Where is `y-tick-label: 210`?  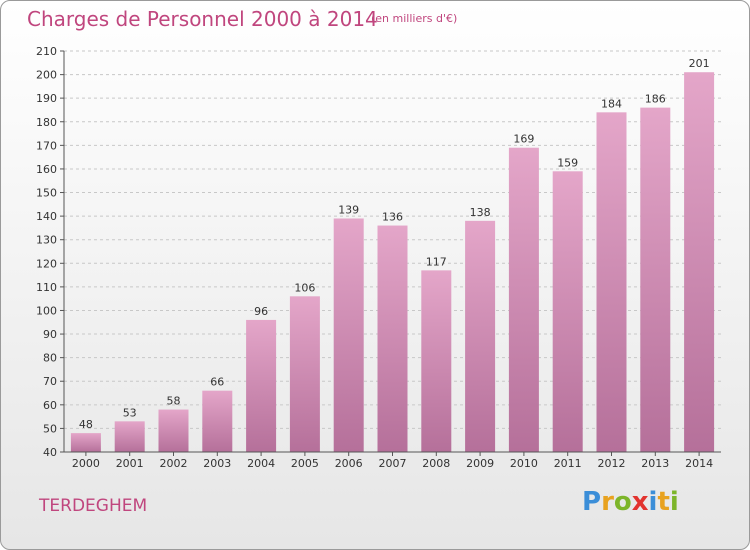
y-tick-label: 210 is located at coordinates (46, 51).